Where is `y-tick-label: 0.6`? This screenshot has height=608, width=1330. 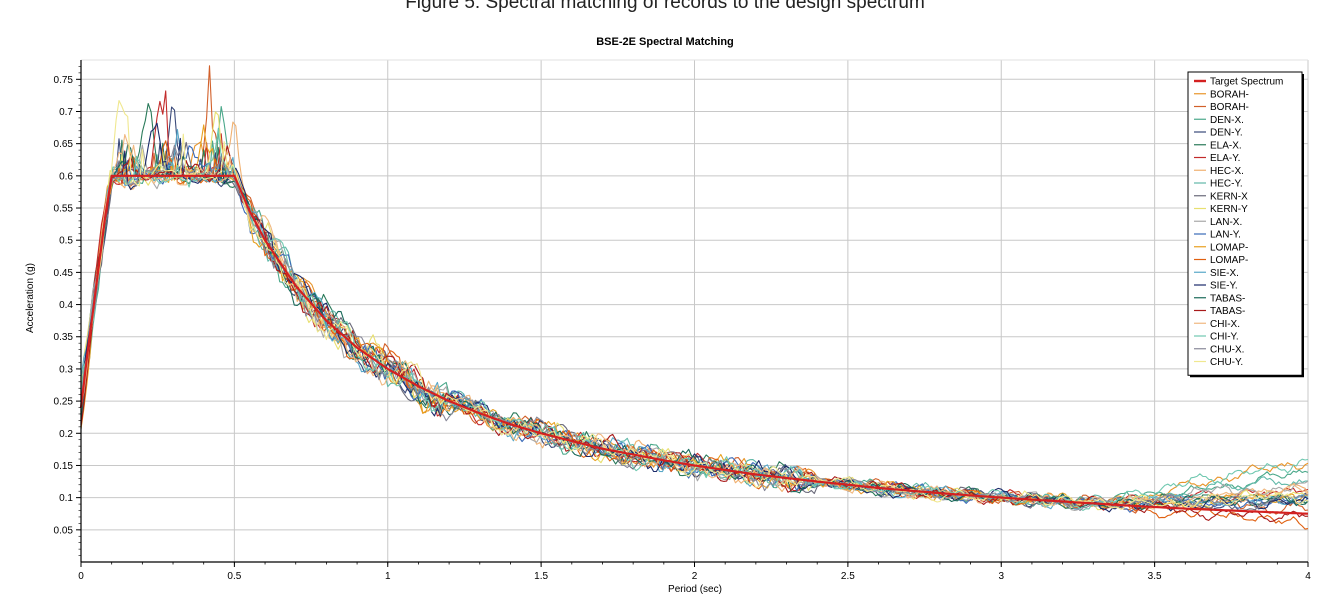
y-tick-label: 0.6 is located at coordinates (66, 176).